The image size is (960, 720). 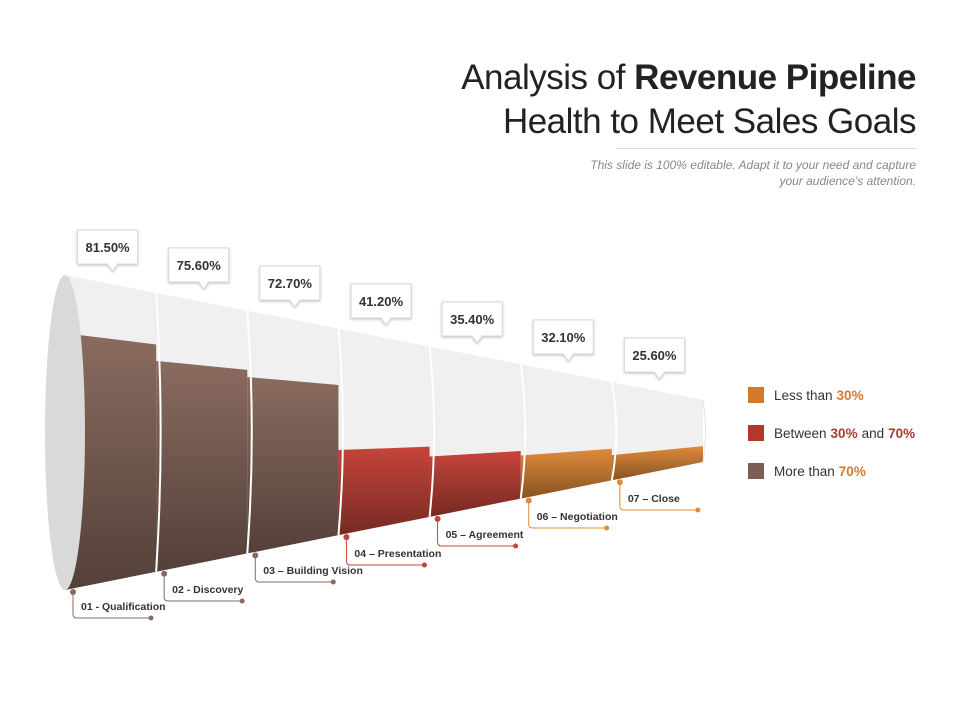 I want to click on value-callout: 81.50%, so click(x=108, y=250).